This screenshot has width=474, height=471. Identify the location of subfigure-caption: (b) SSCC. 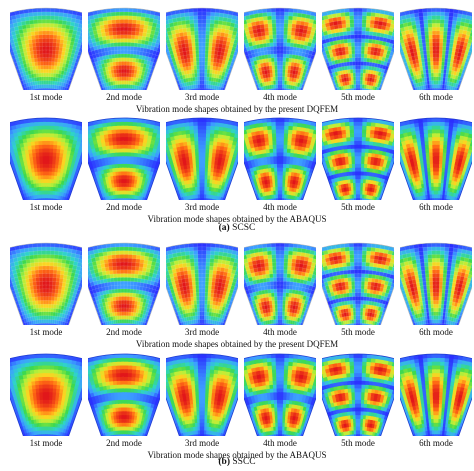
(237, 462).